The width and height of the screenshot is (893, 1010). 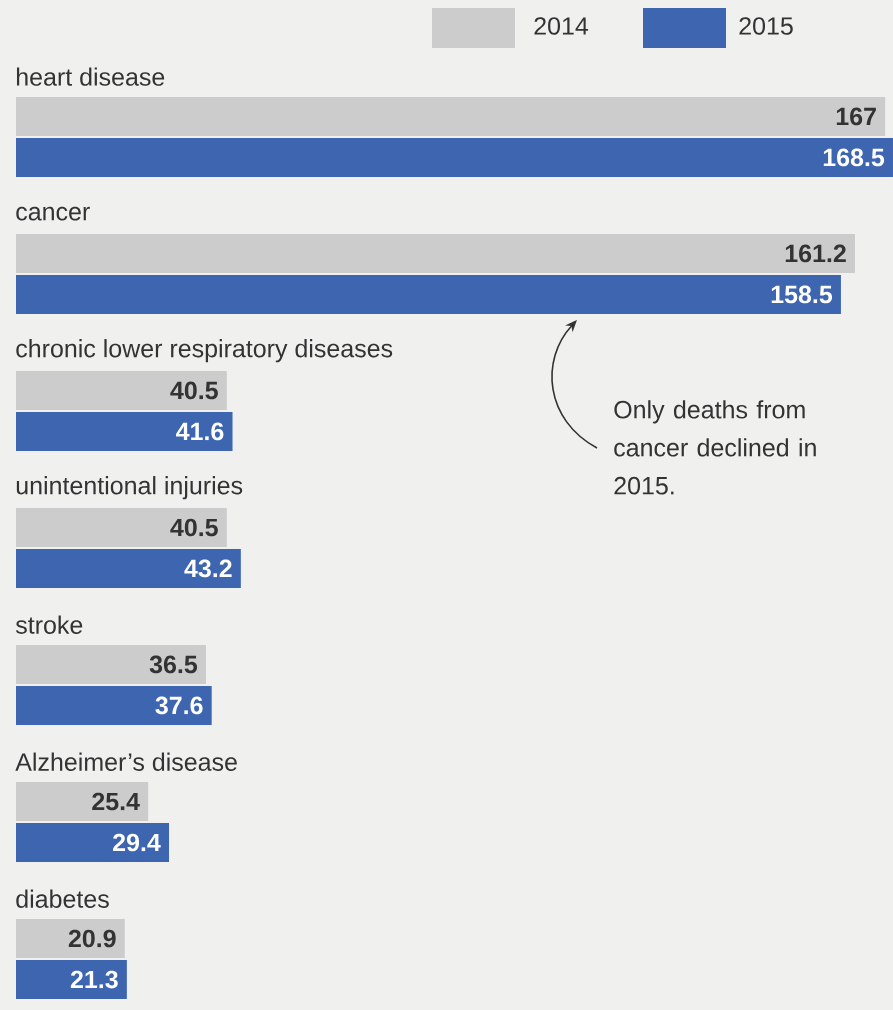 What do you see at coordinates (715, 447) in the screenshot?
I see `annotation: Only deaths from cancer declined in 2015.` at bounding box center [715, 447].